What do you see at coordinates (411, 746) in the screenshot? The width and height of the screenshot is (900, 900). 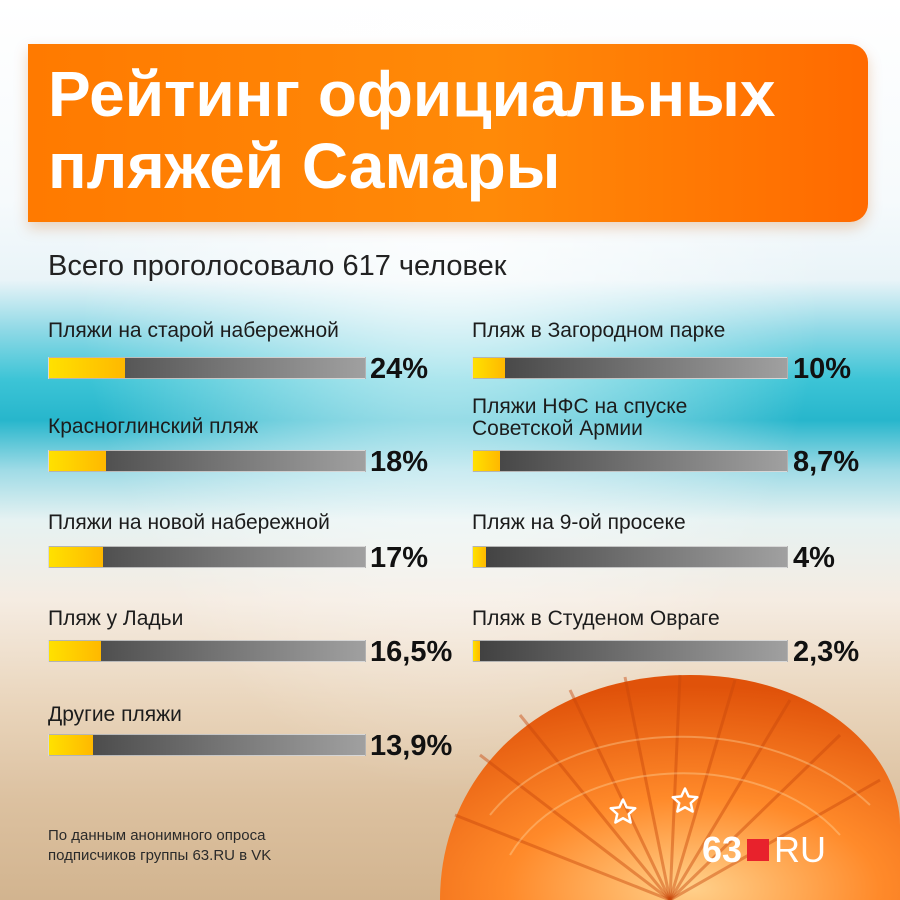 I see `bar-value-label: 13,9%` at bounding box center [411, 746].